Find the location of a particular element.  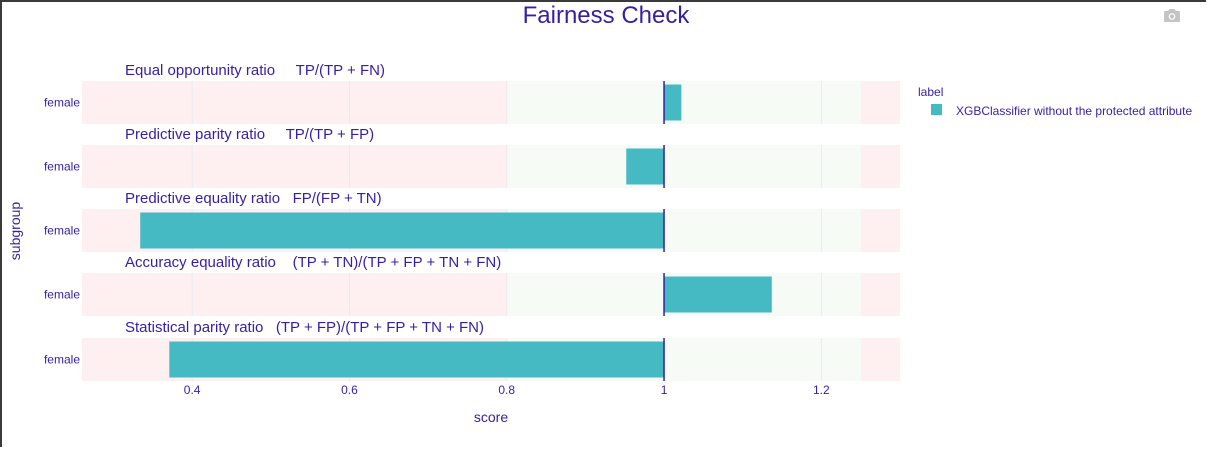

panel-title: Predictive parity ratio TP/(TP + FP) is located at coordinates (249, 134).